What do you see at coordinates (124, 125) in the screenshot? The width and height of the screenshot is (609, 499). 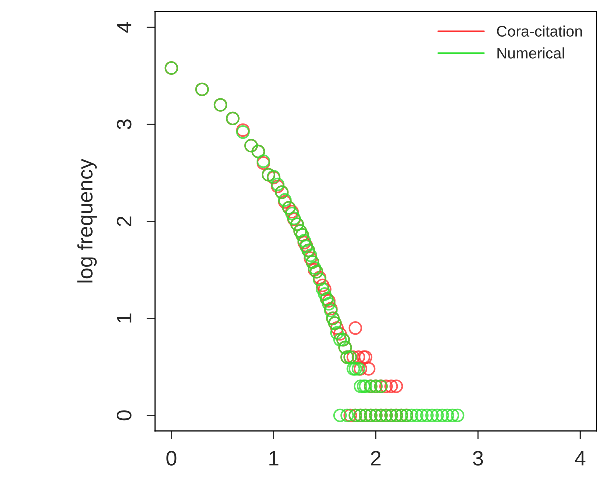 I see `y-tick-label: 3` at bounding box center [124, 125].